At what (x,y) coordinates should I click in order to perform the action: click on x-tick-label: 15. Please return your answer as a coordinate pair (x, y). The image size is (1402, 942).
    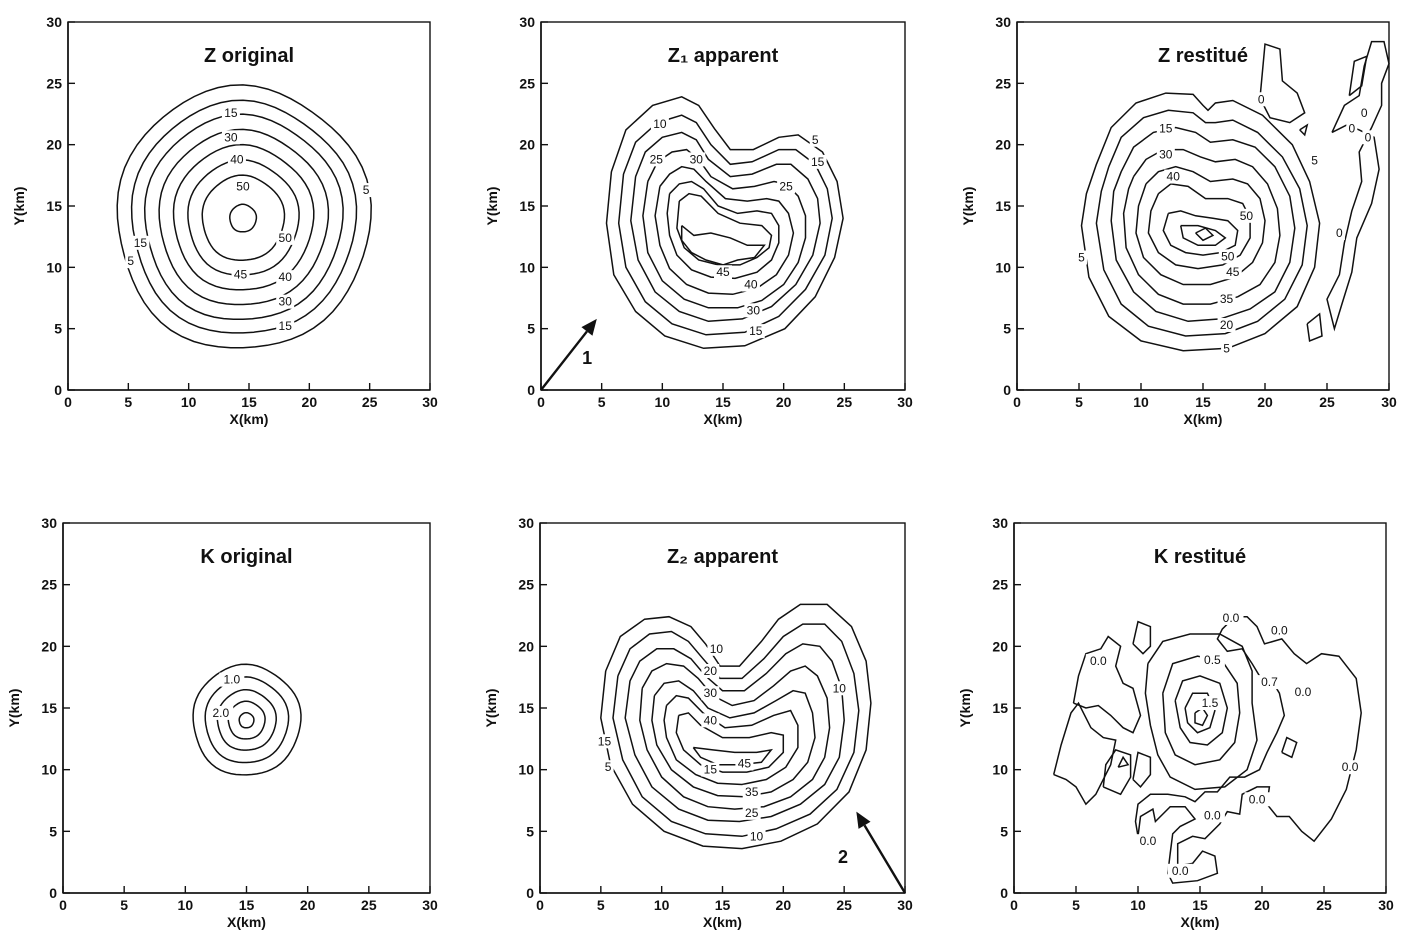
    Looking at the image, I should click on (723, 905).